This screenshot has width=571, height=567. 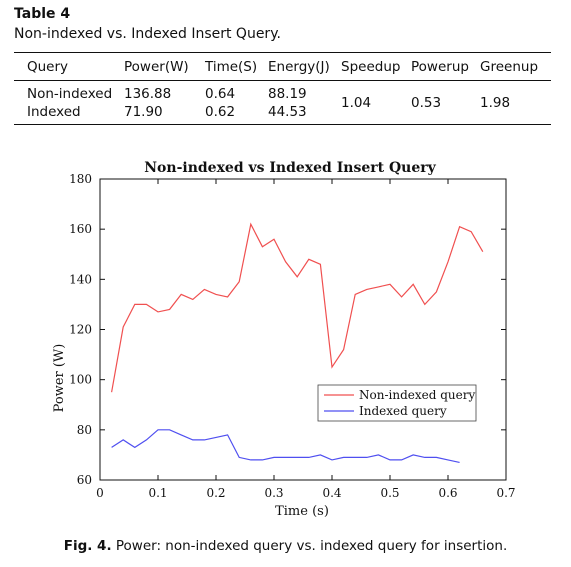 I want to click on x-tick-label: 0, so click(x=100, y=493).